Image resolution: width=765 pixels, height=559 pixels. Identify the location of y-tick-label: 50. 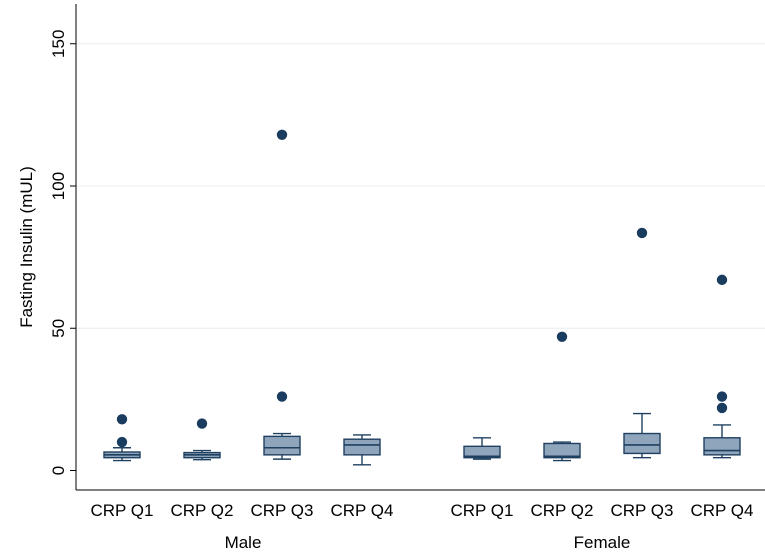
(58, 328).